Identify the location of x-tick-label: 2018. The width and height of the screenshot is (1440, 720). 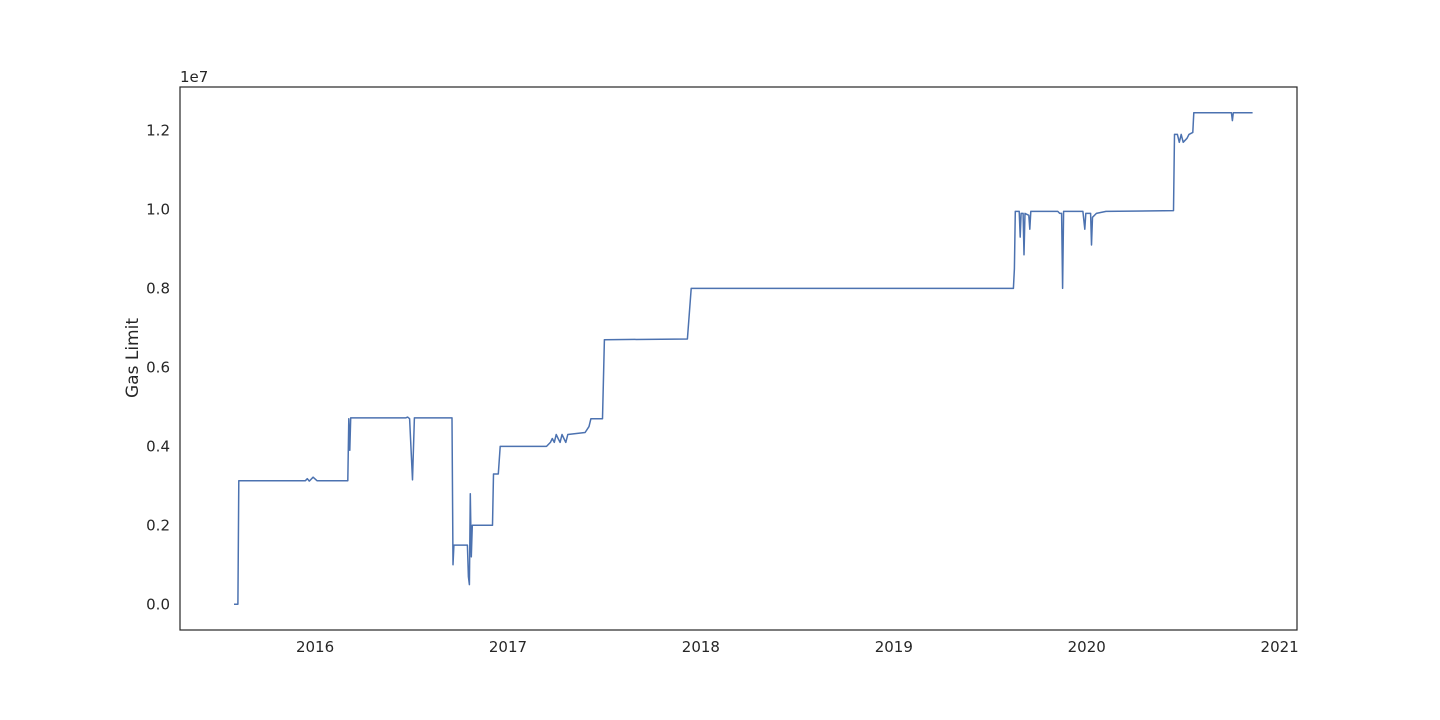
(701, 647).